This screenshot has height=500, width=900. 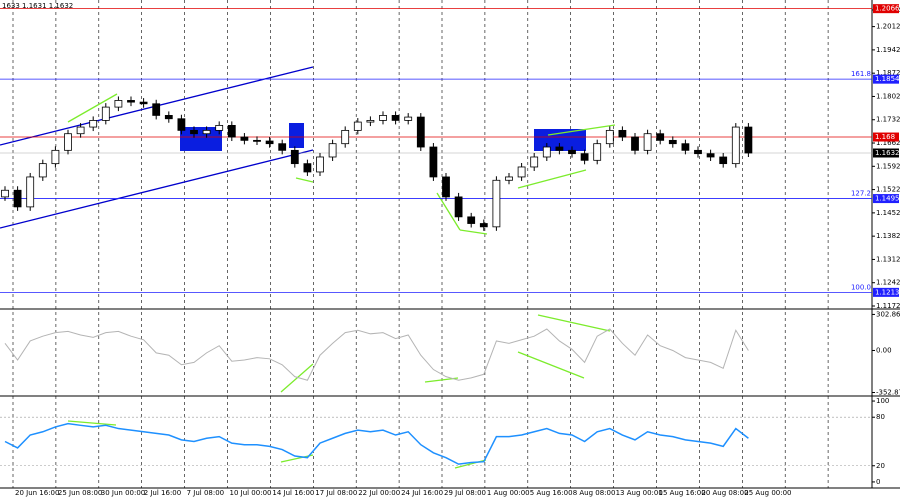 I want to click on fib-label: 100.0, so click(x=861, y=287).